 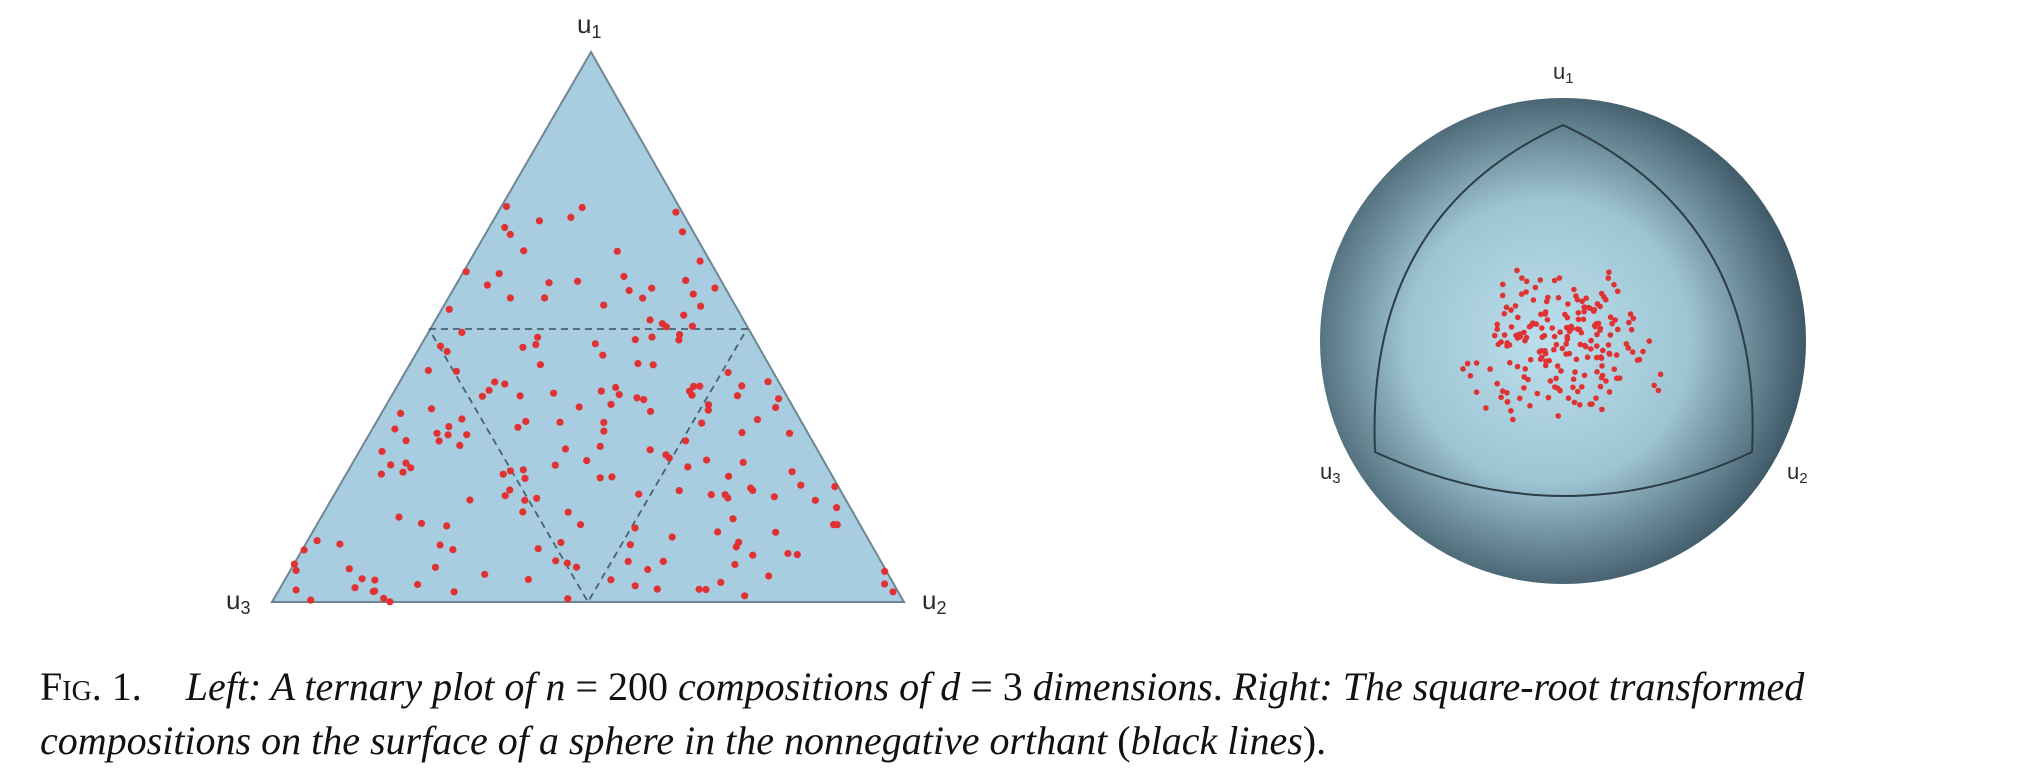 I want to click on caption-left-word: Left, so click(x=217, y=686).